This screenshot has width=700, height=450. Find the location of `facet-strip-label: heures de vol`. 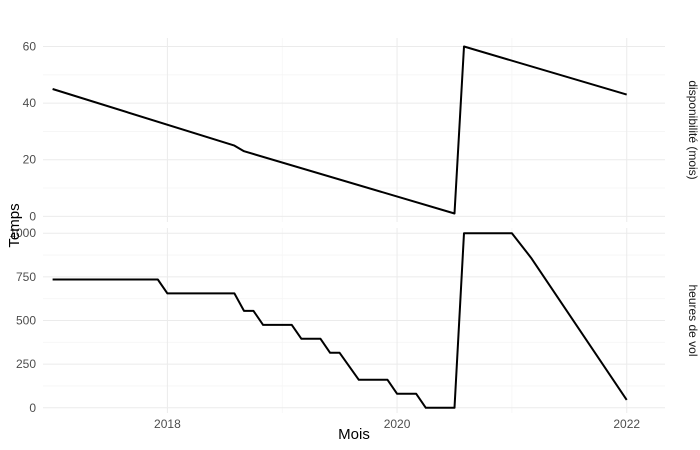

facet-strip-label: heures de vol is located at coordinates (693, 320).